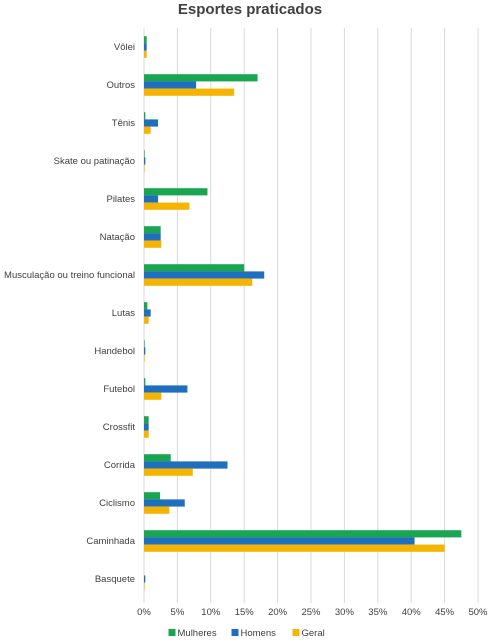  I want to click on x-tick-label: 35%, so click(378, 612).